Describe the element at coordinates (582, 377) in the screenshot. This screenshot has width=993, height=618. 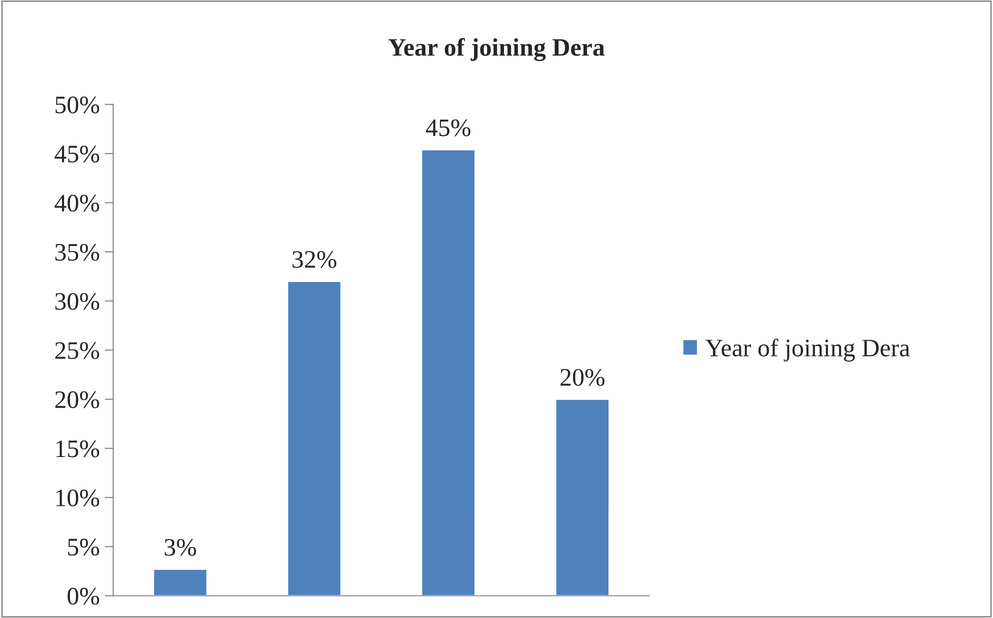
I see `data-label: 20%` at that location.